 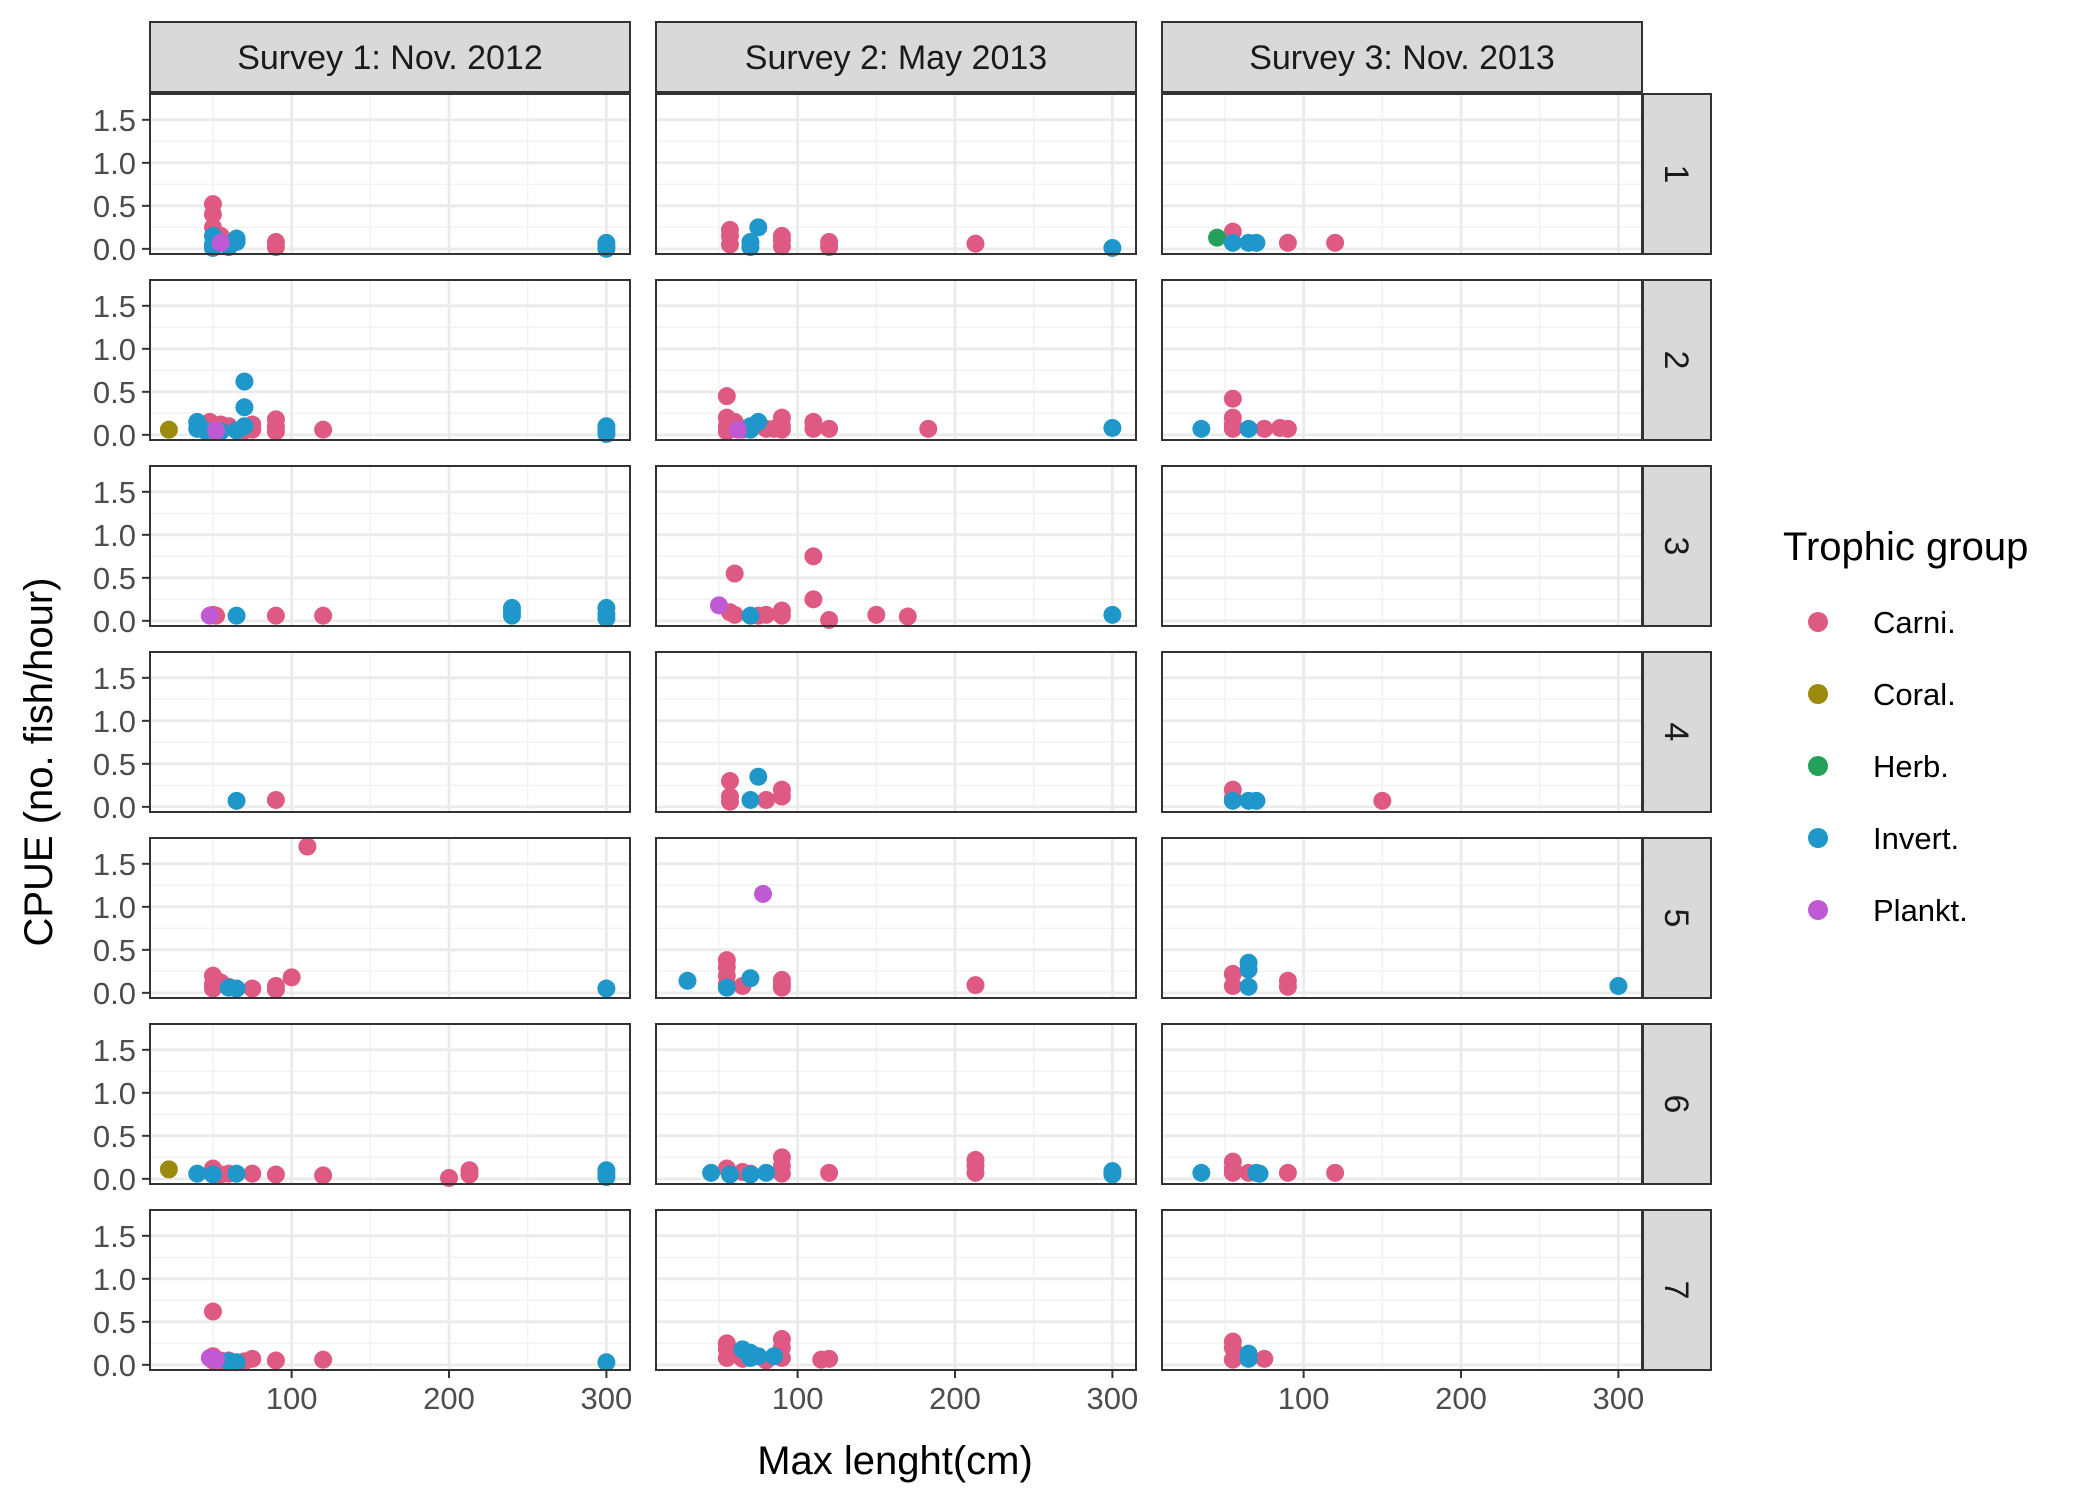 I want to click on x-axis-title: Max lenght(cm), so click(x=895, y=1461).